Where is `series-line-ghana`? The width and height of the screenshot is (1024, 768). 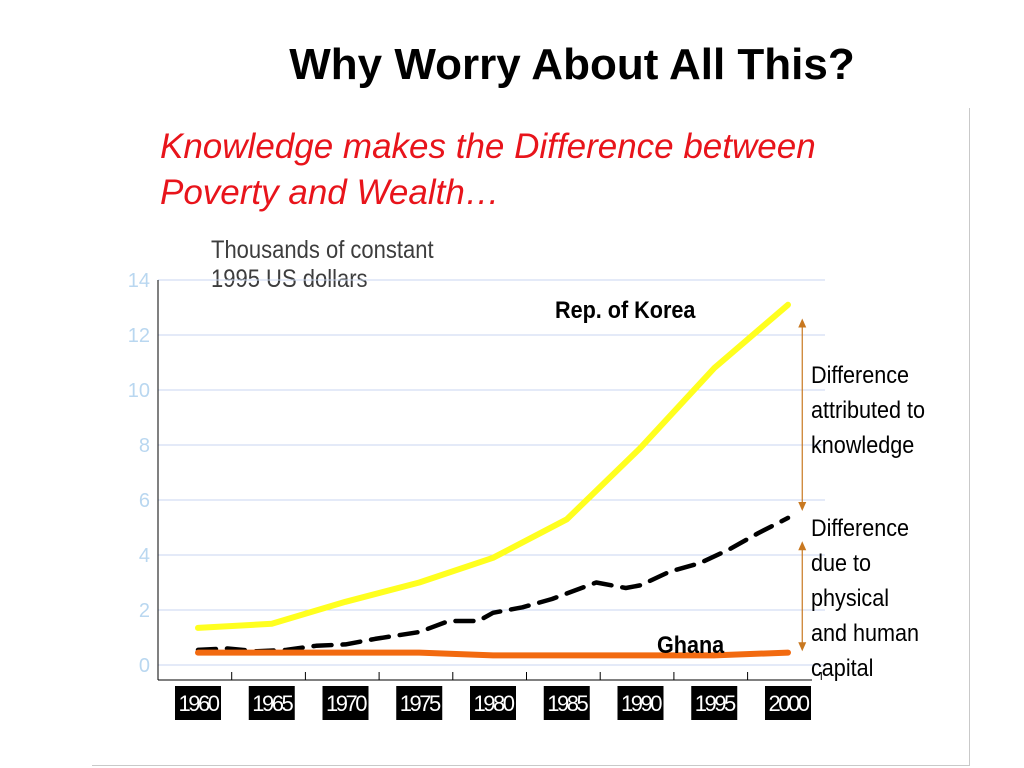 series-line-ghana is located at coordinates (493, 654).